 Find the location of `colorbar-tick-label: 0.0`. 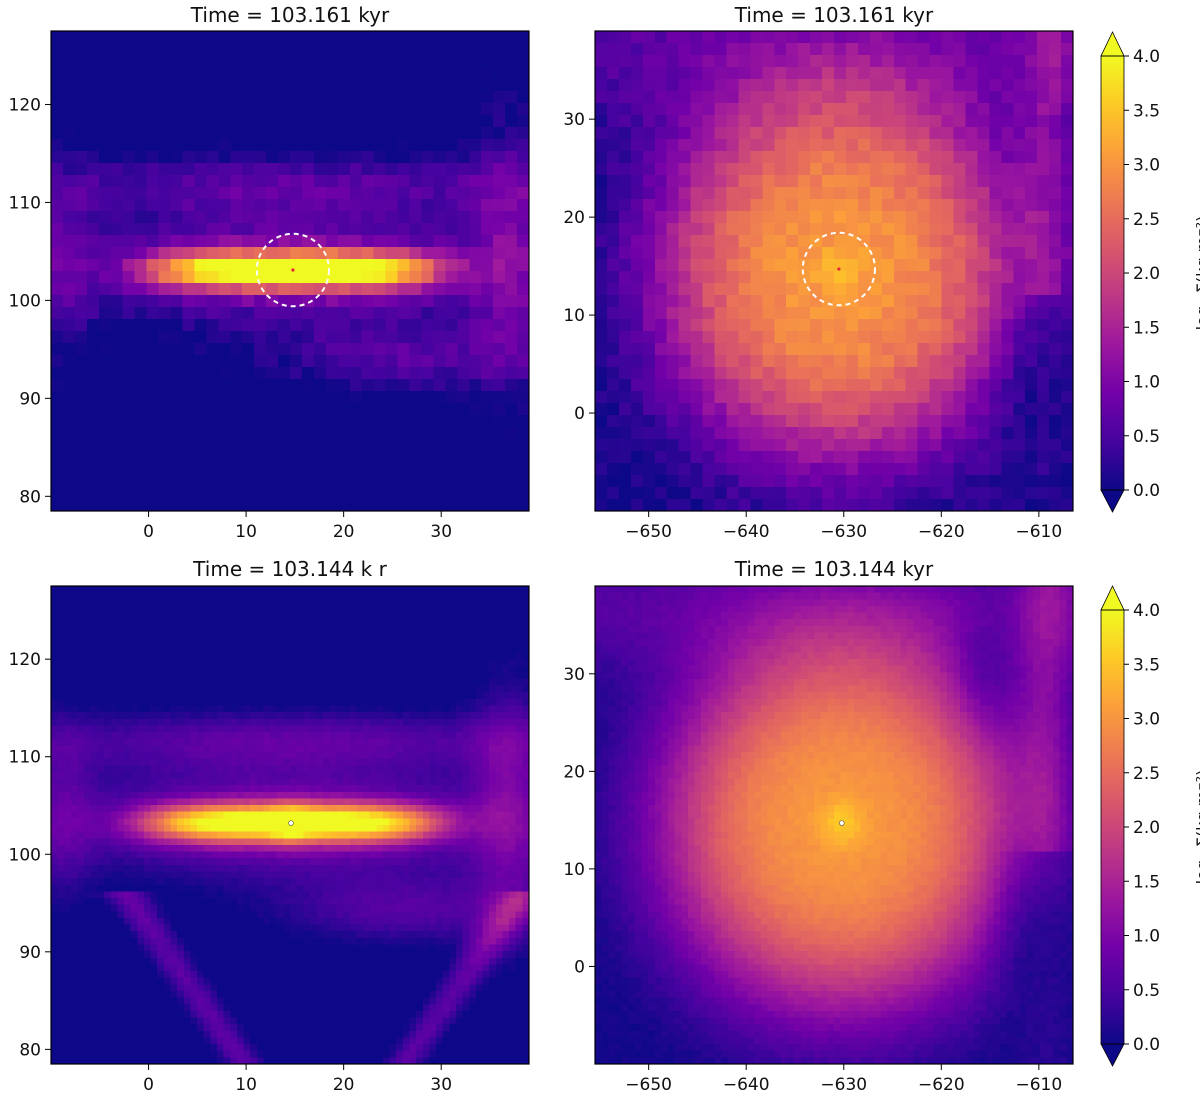

colorbar-tick-label: 0.0 is located at coordinates (1146, 491).